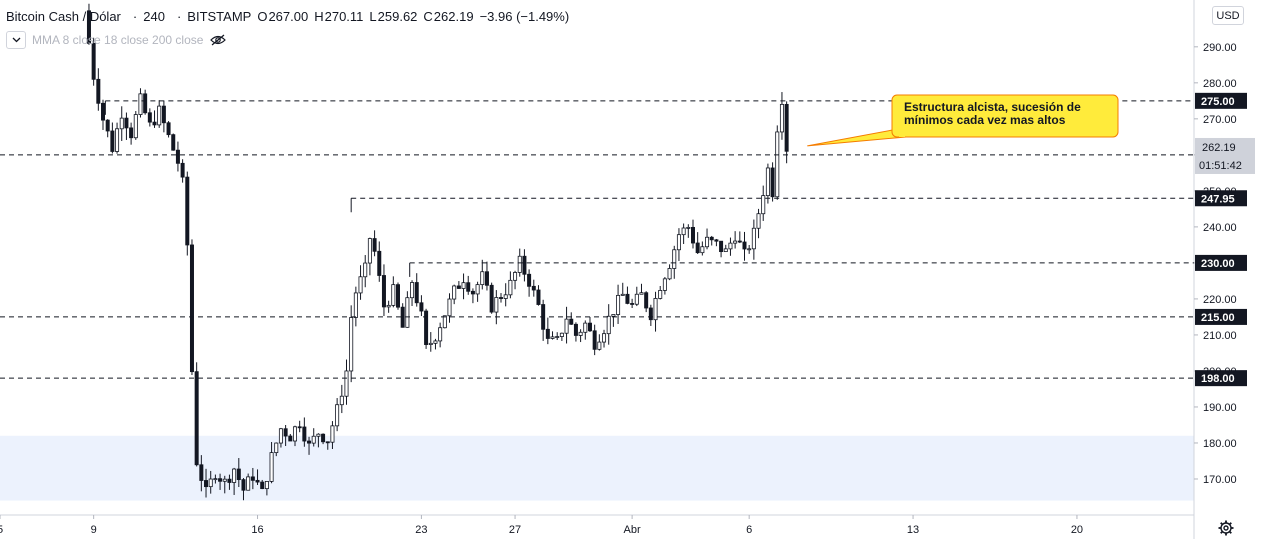 This screenshot has height=544, width=1261. I want to click on level-label: 198.00, so click(1218, 379).